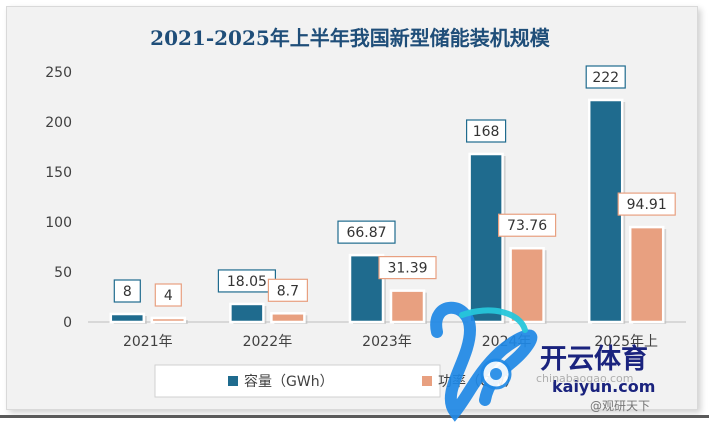  I want to click on y-axis: 0 50 100 150 200 250, so click(58, 198).